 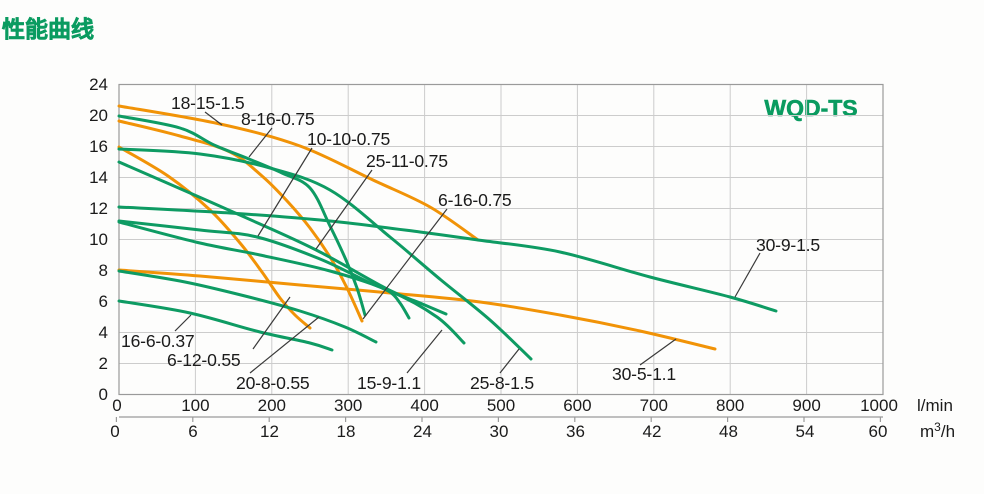 I want to click on svg-text: 6-12-0.55, so click(x=204, y=360).